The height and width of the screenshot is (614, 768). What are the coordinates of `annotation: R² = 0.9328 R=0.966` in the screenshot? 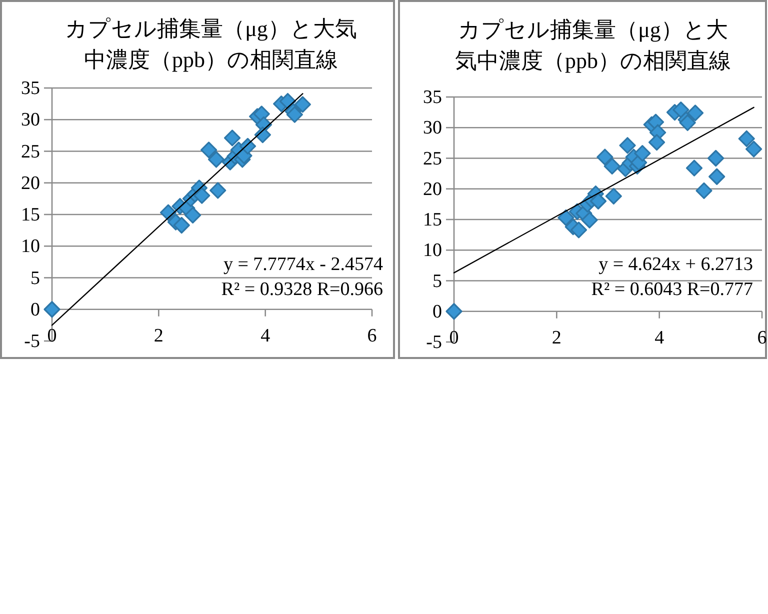 It's located at (302, 289).